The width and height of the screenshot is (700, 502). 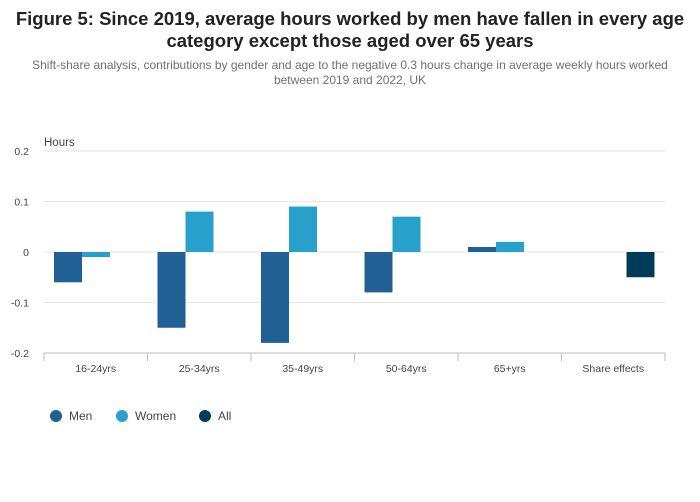 I want to click on bar-men-50-64yrs, so click(x=378, y=272).